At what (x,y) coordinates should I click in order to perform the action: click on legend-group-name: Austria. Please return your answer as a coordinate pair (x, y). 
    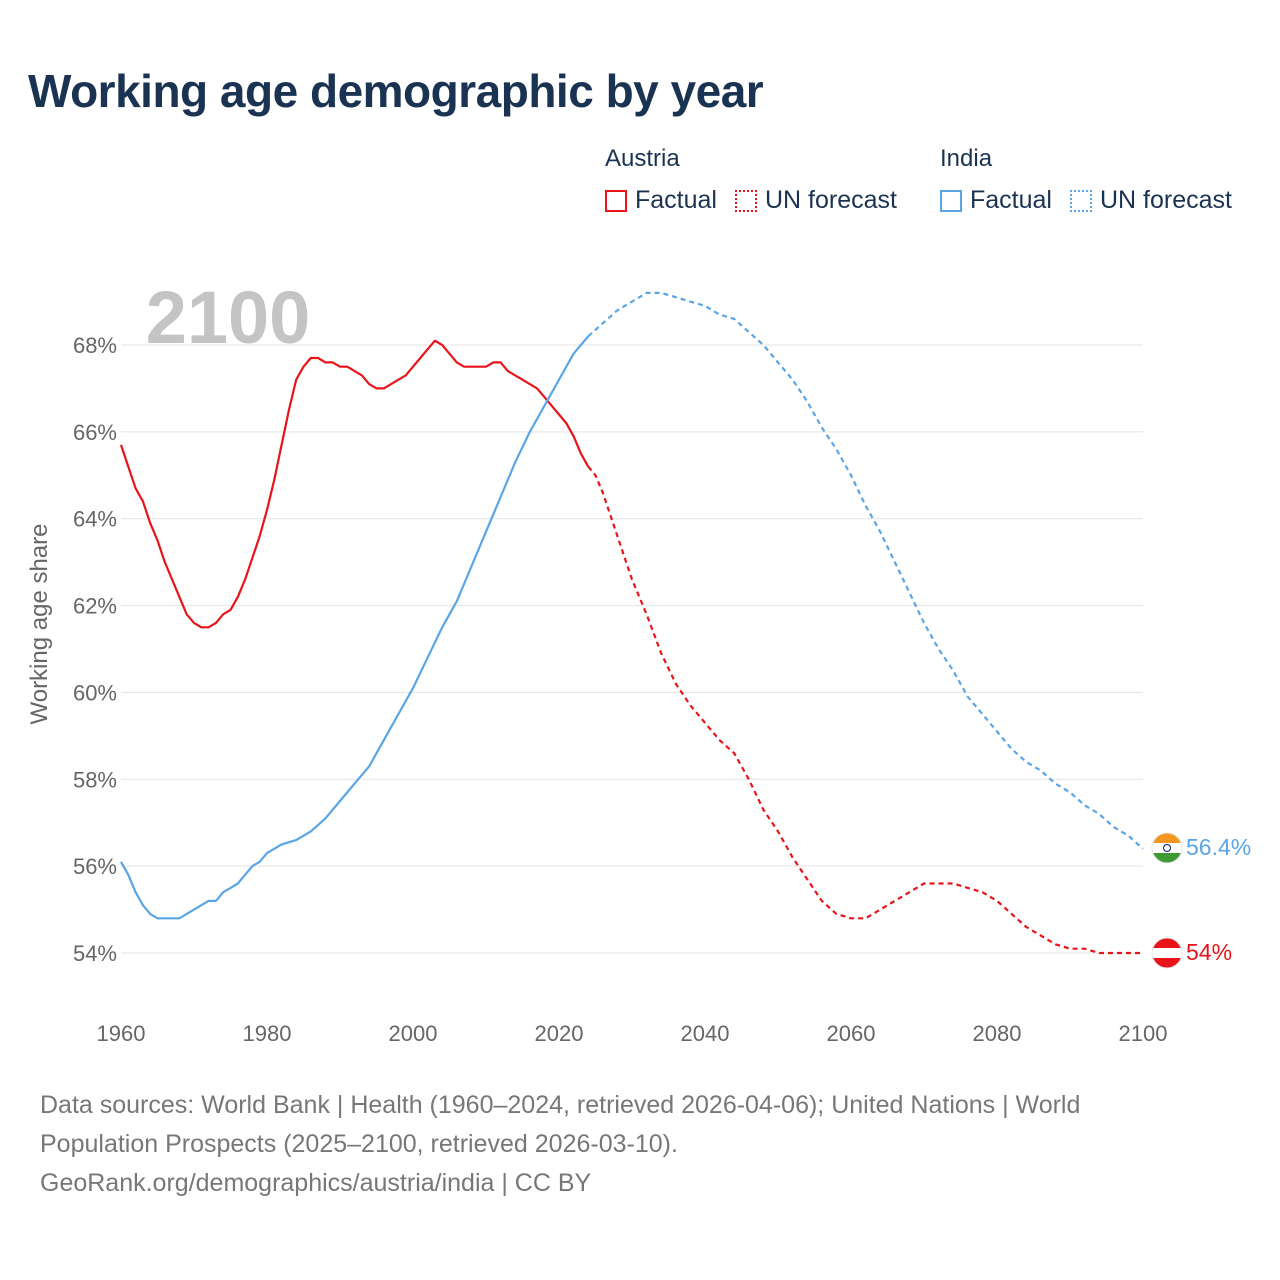
    Looking at the image, I should click on (642, 158).